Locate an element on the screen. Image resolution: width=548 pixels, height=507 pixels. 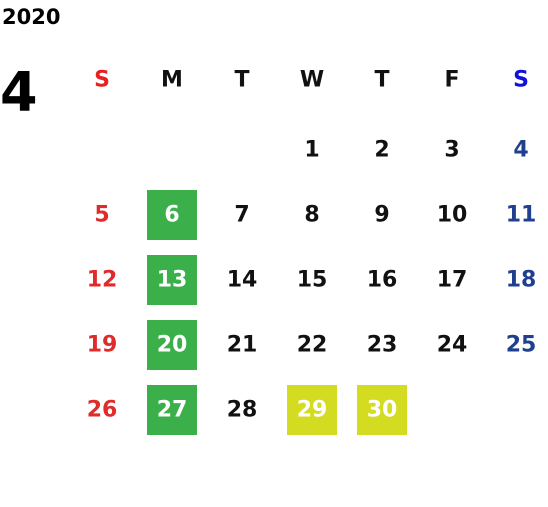
day-number: 8 is located at coordinates (311, 215).